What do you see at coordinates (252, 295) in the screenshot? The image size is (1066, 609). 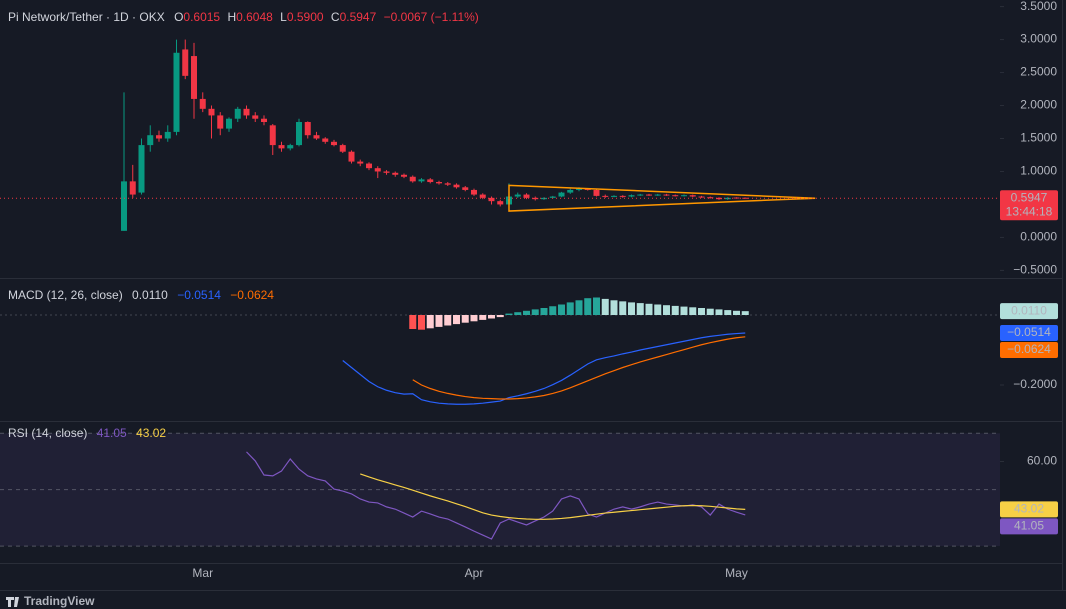 I see `legend-value: −0.0624` at bounding box center [252, 295].